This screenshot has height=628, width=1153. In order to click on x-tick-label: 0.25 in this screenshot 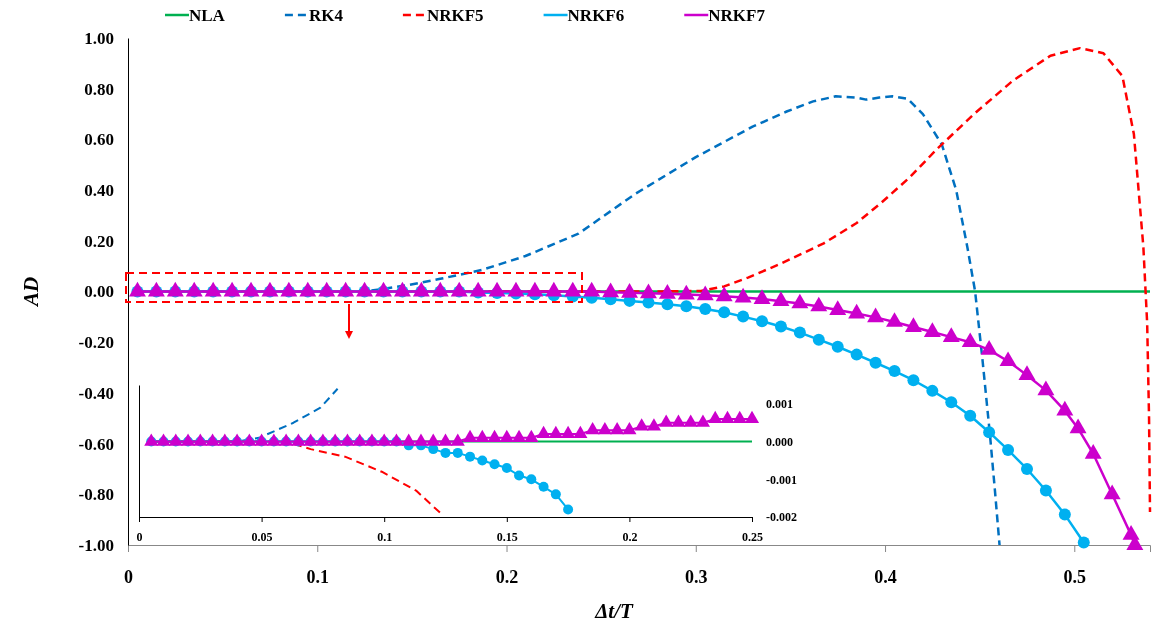, I will do `click(752, 536)`.